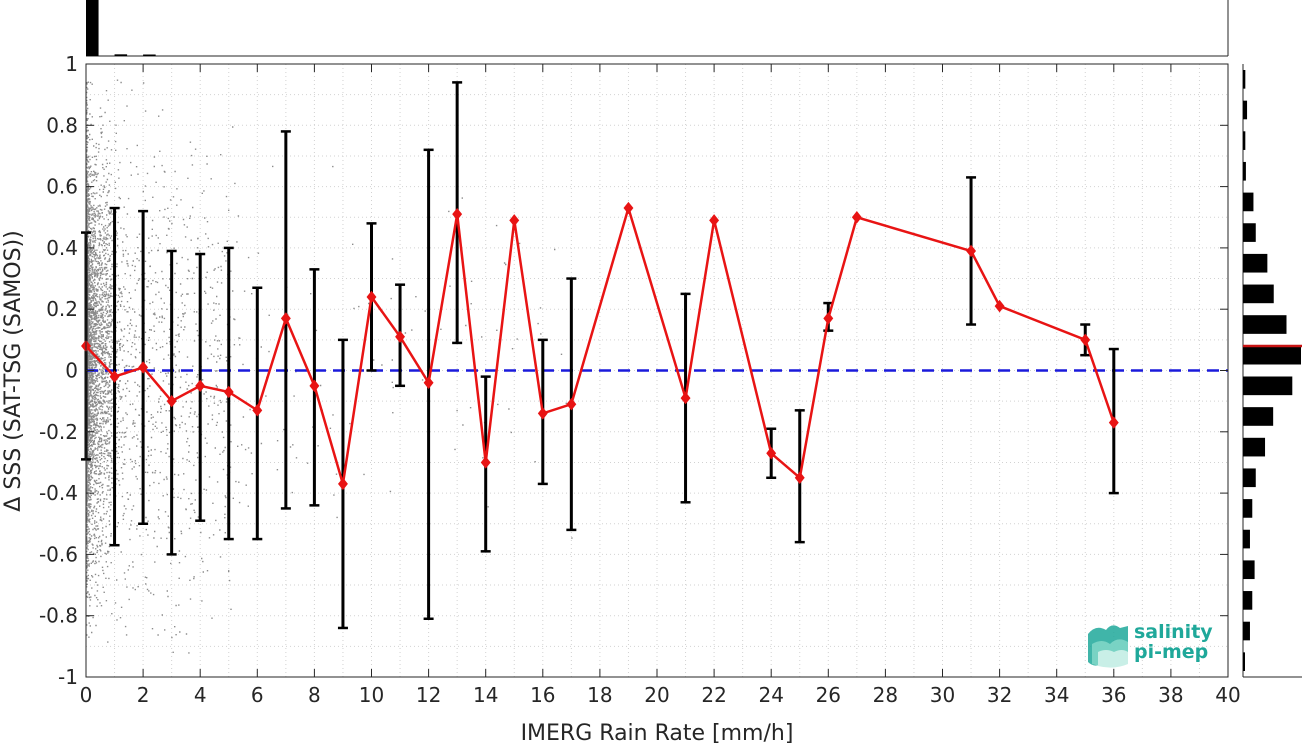  I want to click on top-histogram, so click(657, 28).